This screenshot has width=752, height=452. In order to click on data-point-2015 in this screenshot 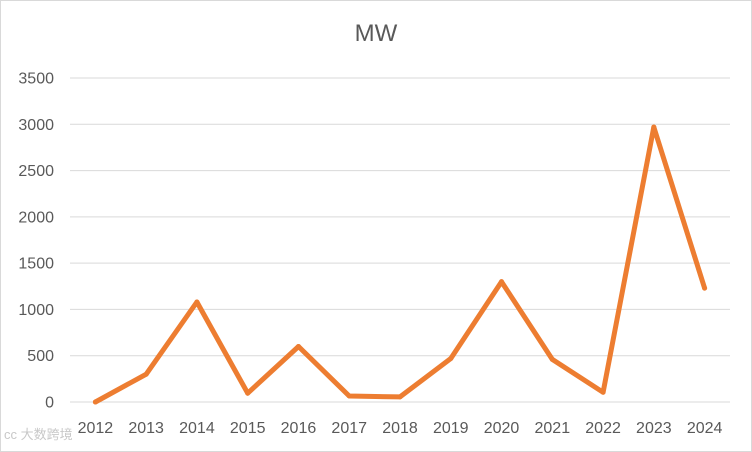, I will do `click(248, 393)`.